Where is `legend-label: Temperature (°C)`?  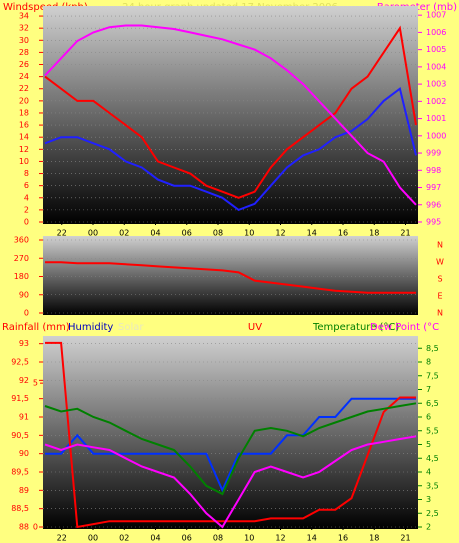
legend-label: Temperature (°C) is located at coordinates (355, 327).